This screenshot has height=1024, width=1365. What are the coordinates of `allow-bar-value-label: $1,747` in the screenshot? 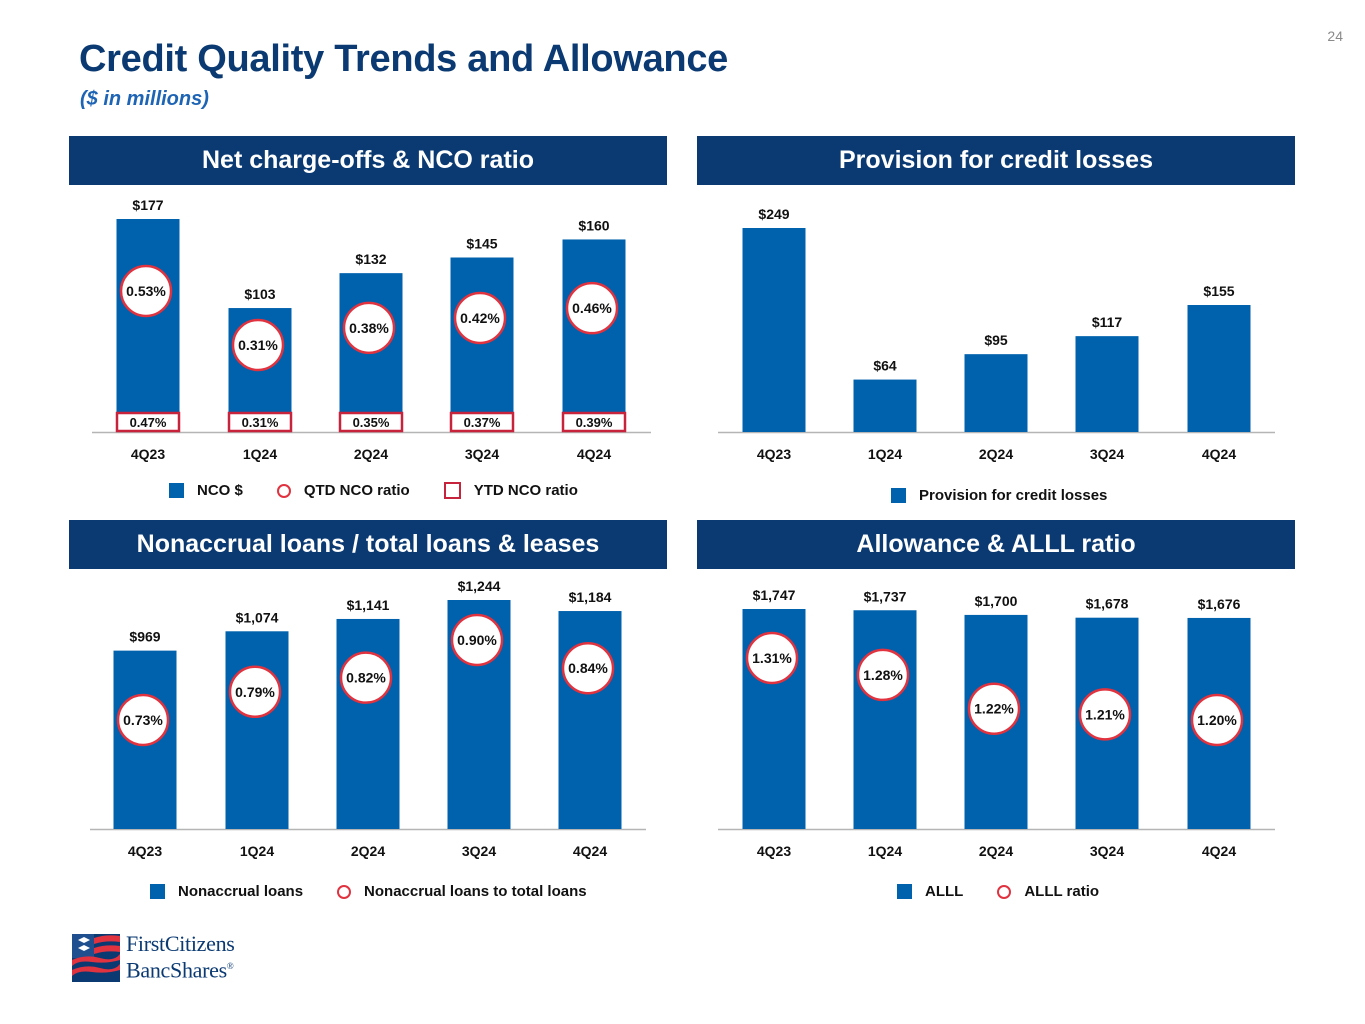 It's located at (774, 595).